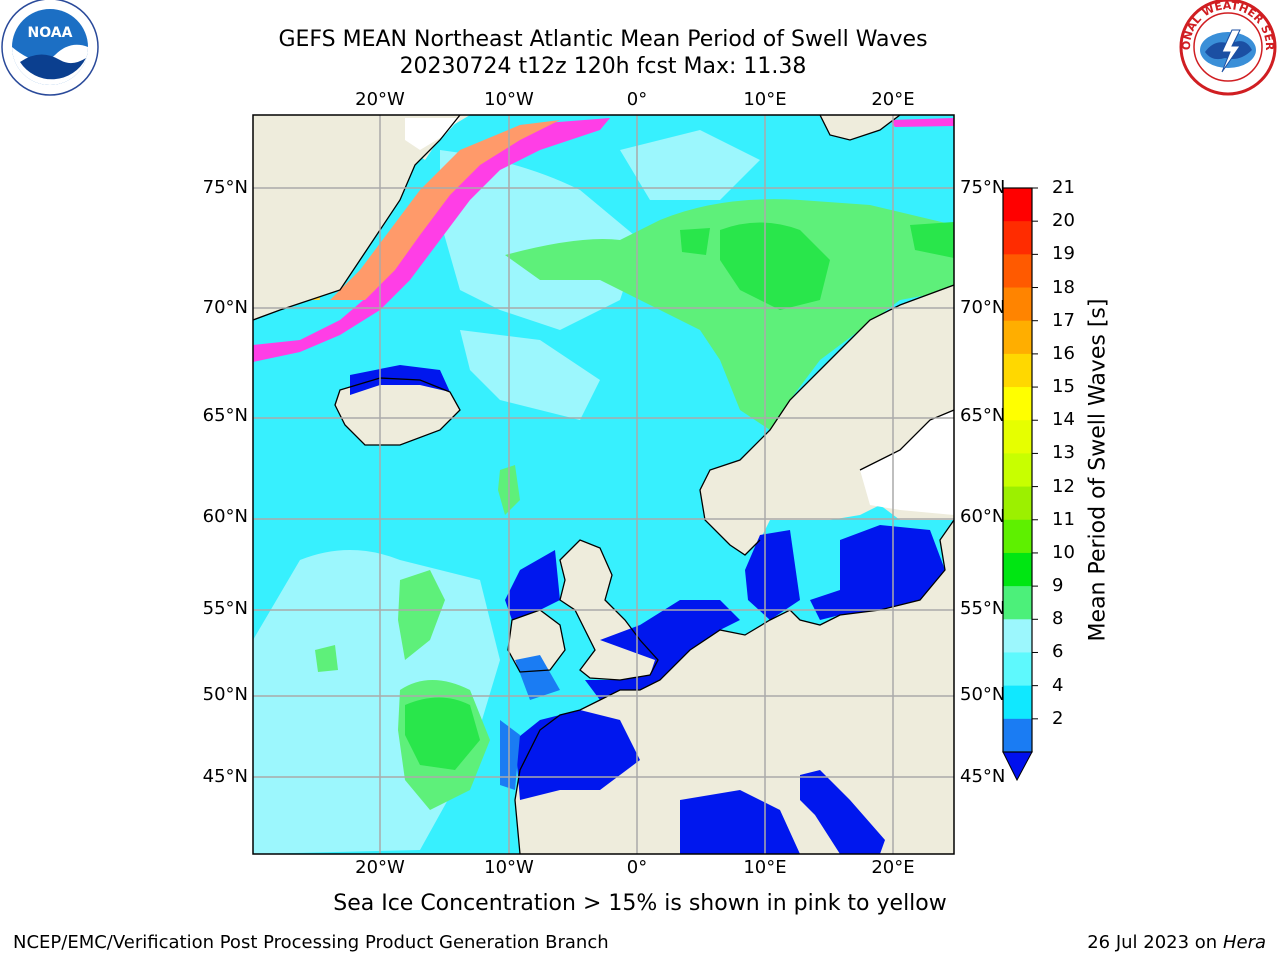 This screenshot has width=1280, height=960. Describe the element at coordinates (1244, 942) in the screenshot. I see `footer-machine: Hera` at that location.